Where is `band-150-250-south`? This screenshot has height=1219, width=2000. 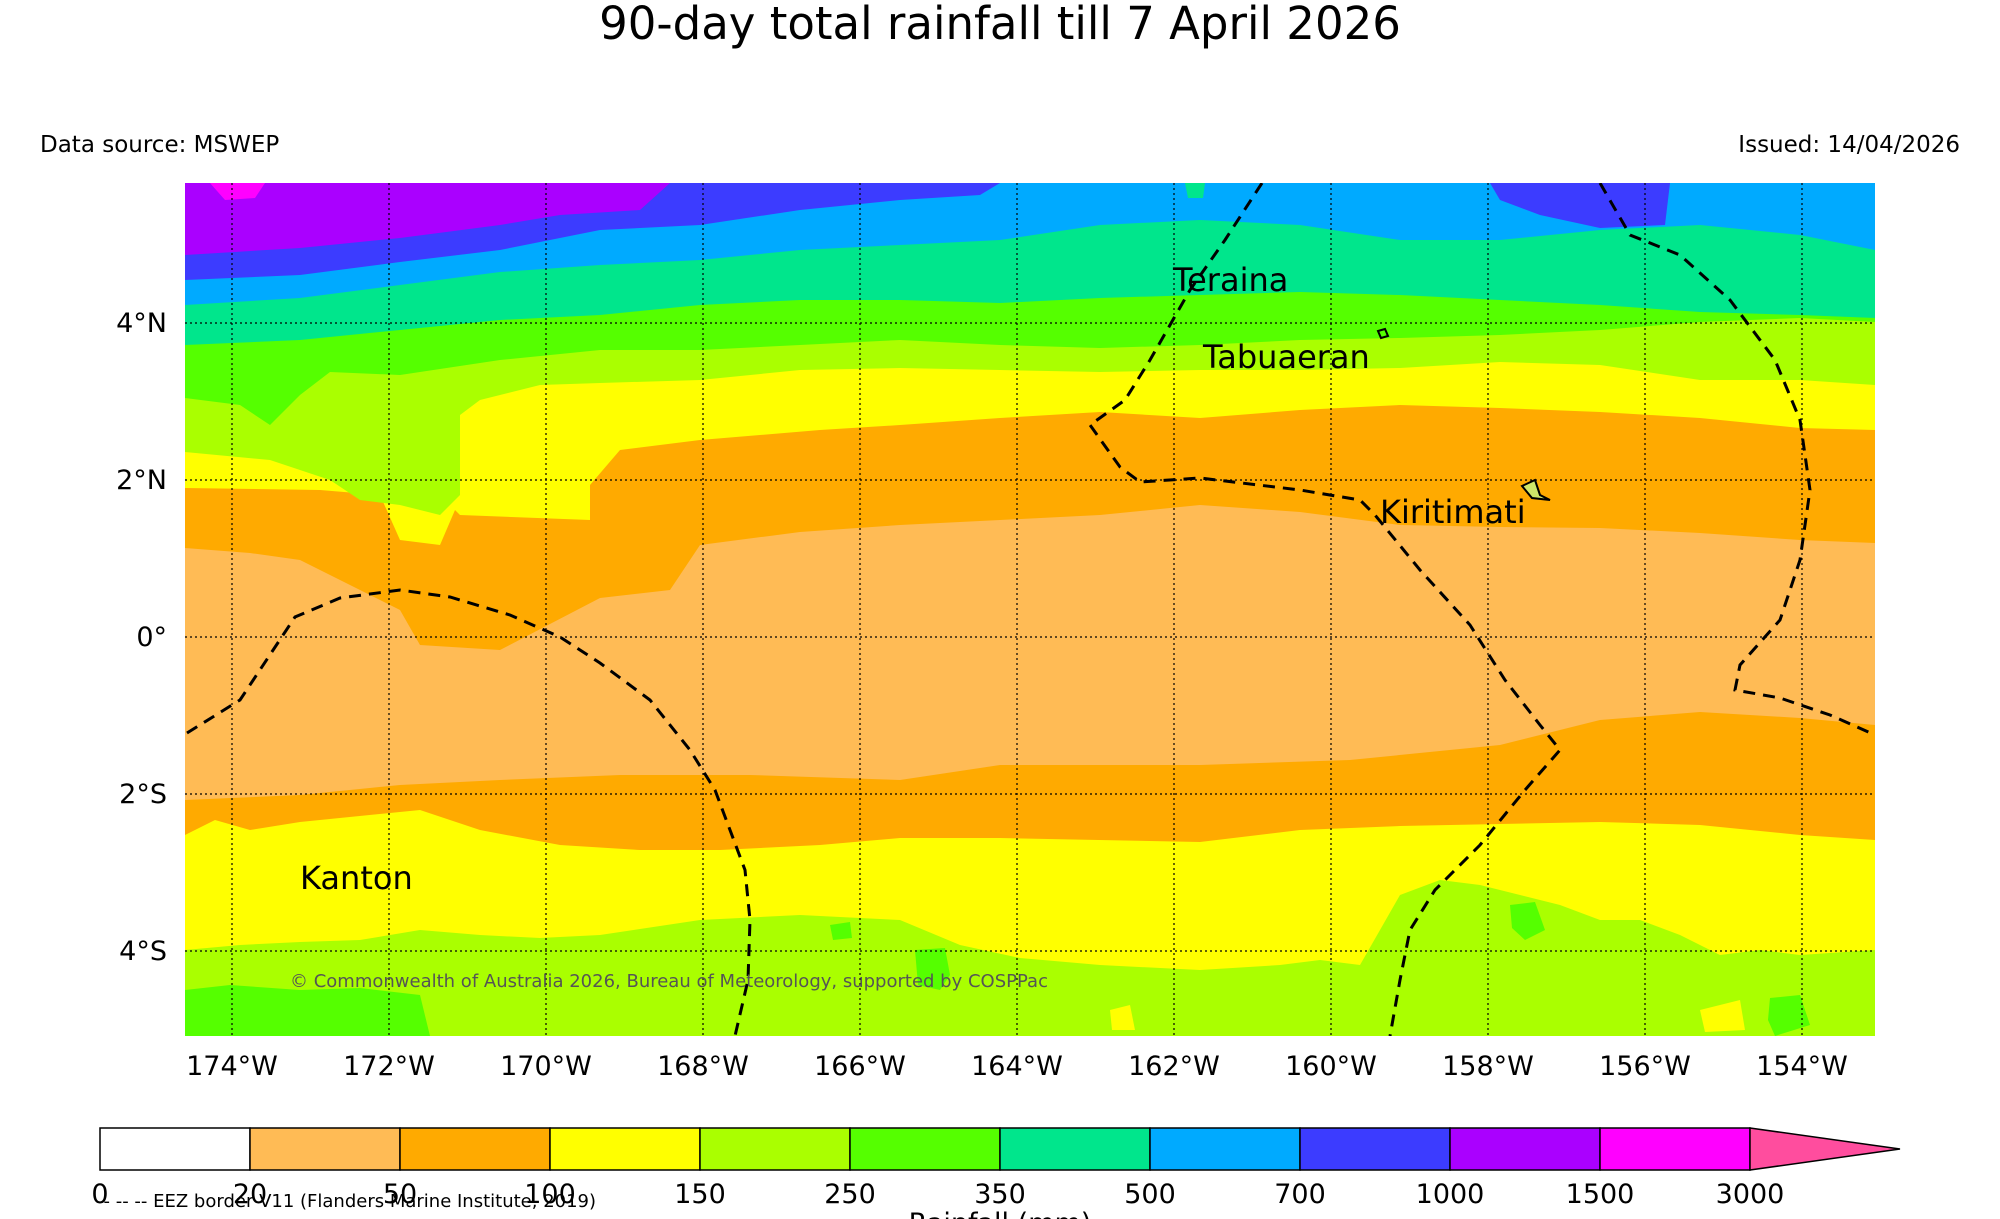
band-150-250-south is located at coordinates (1030, 958).